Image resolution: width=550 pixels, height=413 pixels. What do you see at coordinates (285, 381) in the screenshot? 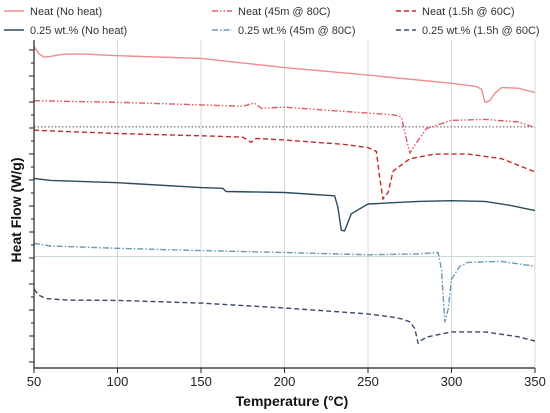
I see `x-tick-label-200: 200` at bounding box center [285, 381].